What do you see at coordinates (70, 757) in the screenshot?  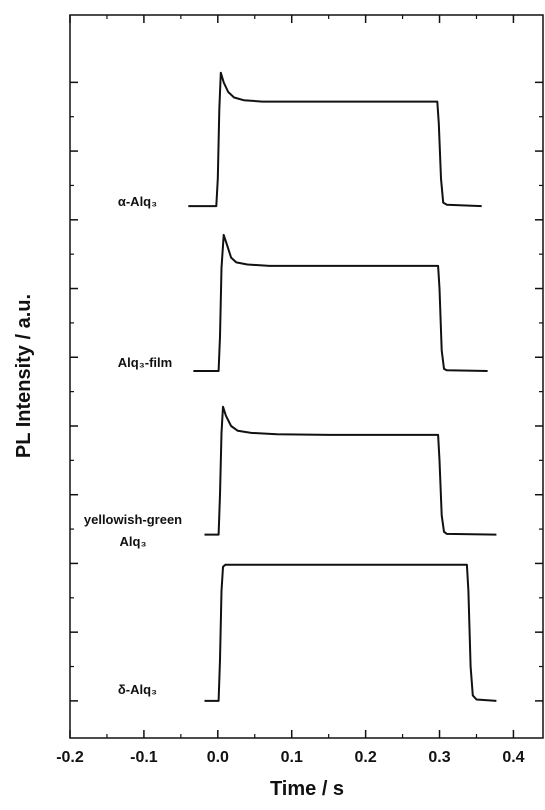 I see `x-tick-label: -0.2` at bounding box center [70, 757].